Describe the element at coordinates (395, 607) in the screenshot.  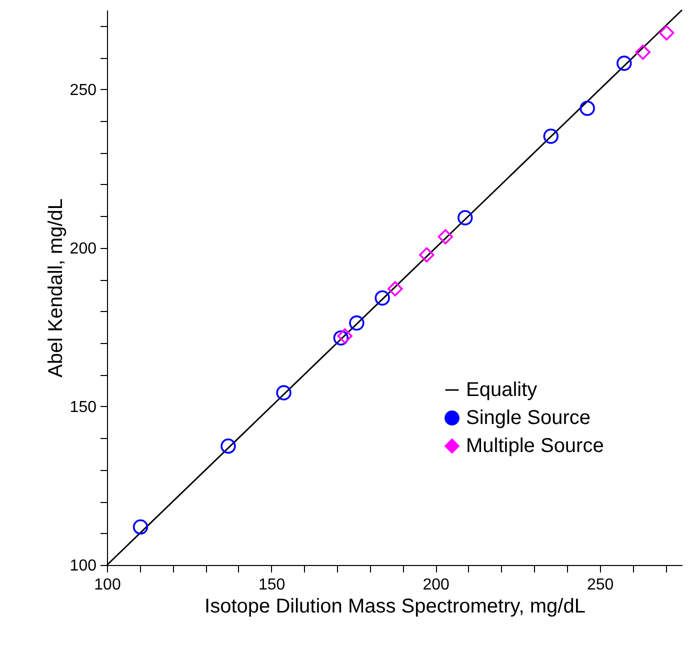
I see `x-axis-title: Isotope Dilution Mass Spectrometry, mg/dL` at that location.